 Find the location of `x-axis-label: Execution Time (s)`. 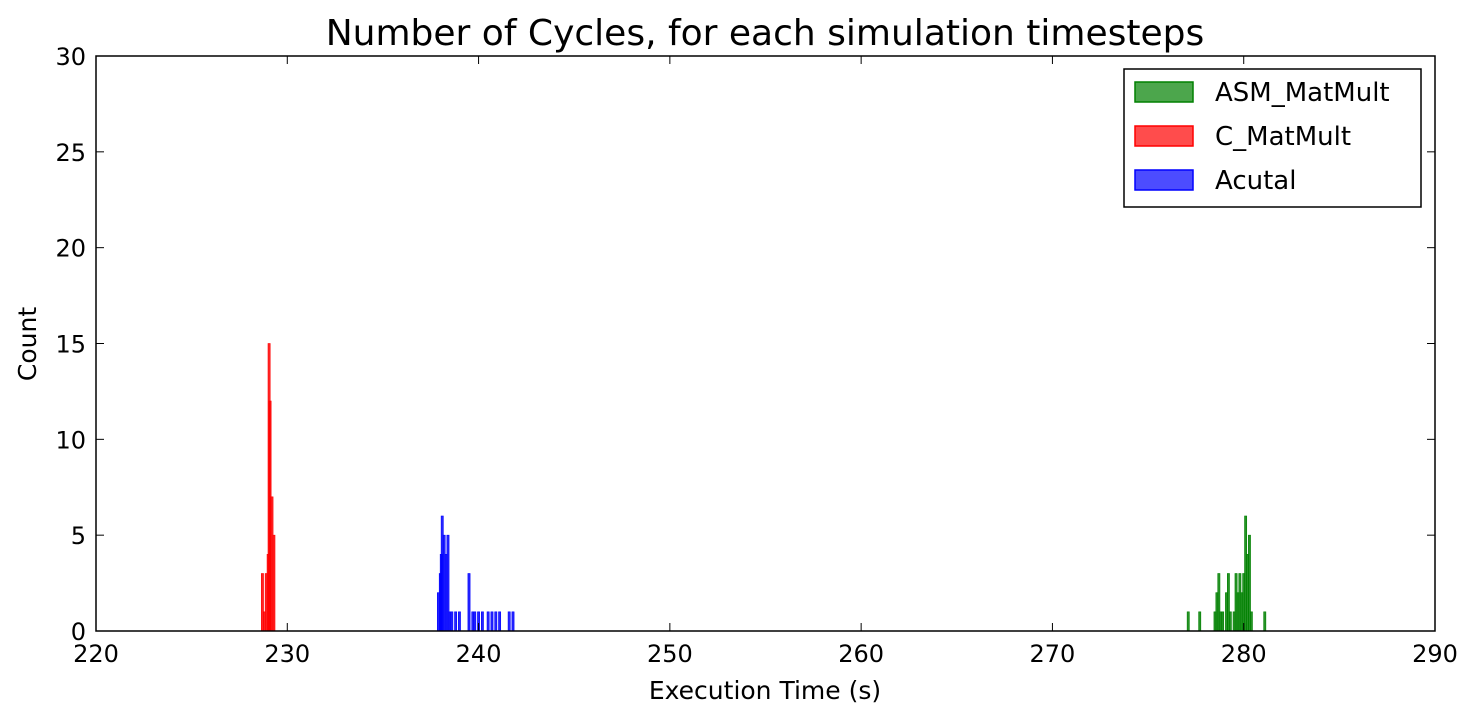

x-axis-label: Execution Time (s) is located at coordinates (765, 690).